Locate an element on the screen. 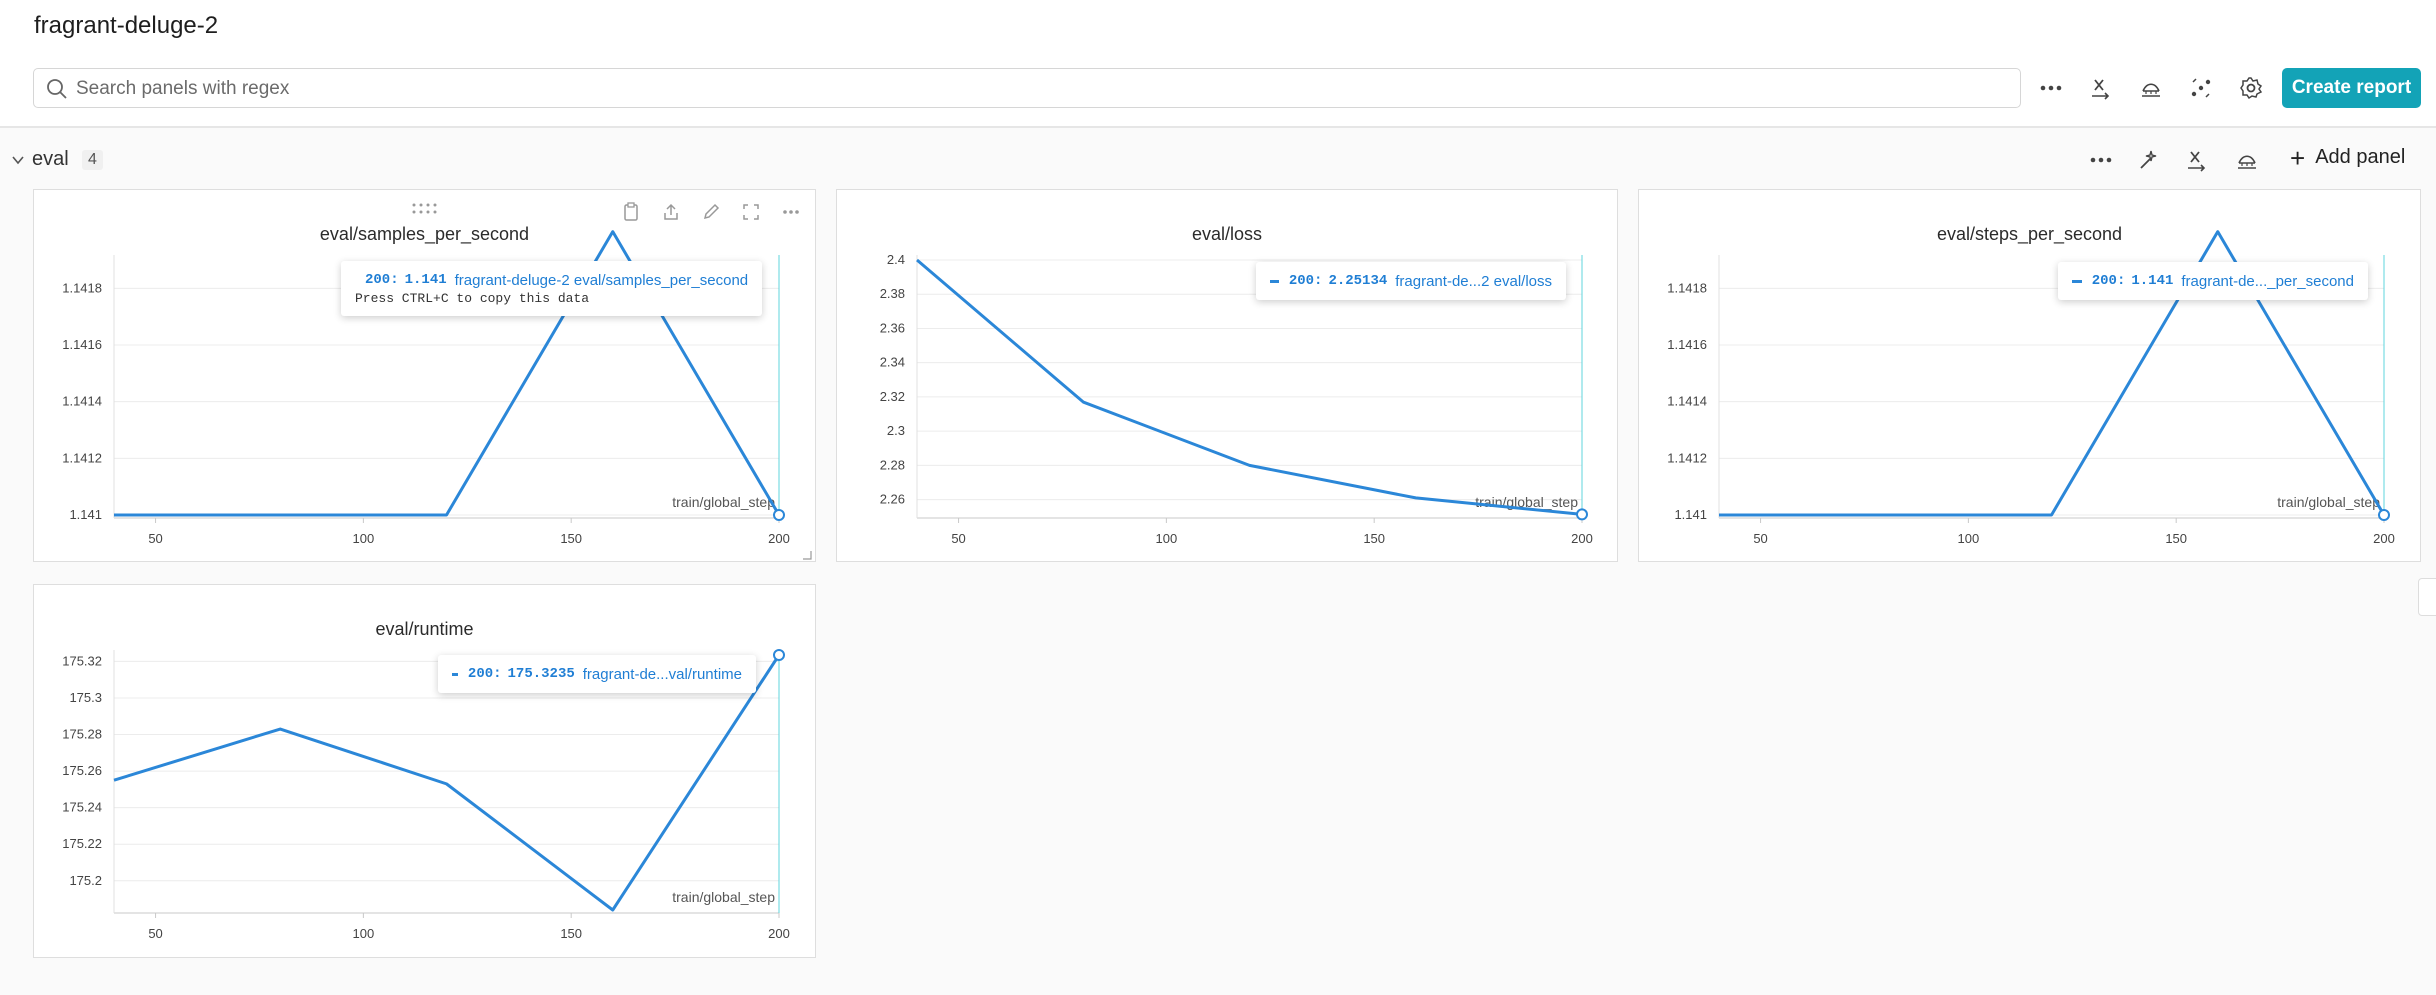  tooltip-value: 1.141 is located at coordinates (2152, 281).